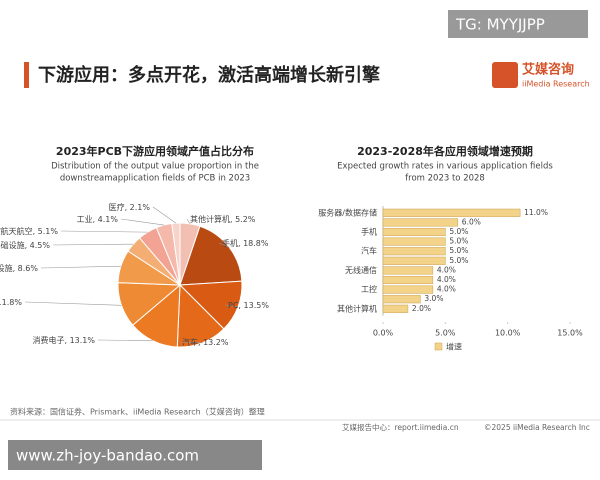 Image resolution: width=600 pixels, height=480 pixels. I want to click on slice-label: 有线基础设施, 8.6%, so click(19, 268).